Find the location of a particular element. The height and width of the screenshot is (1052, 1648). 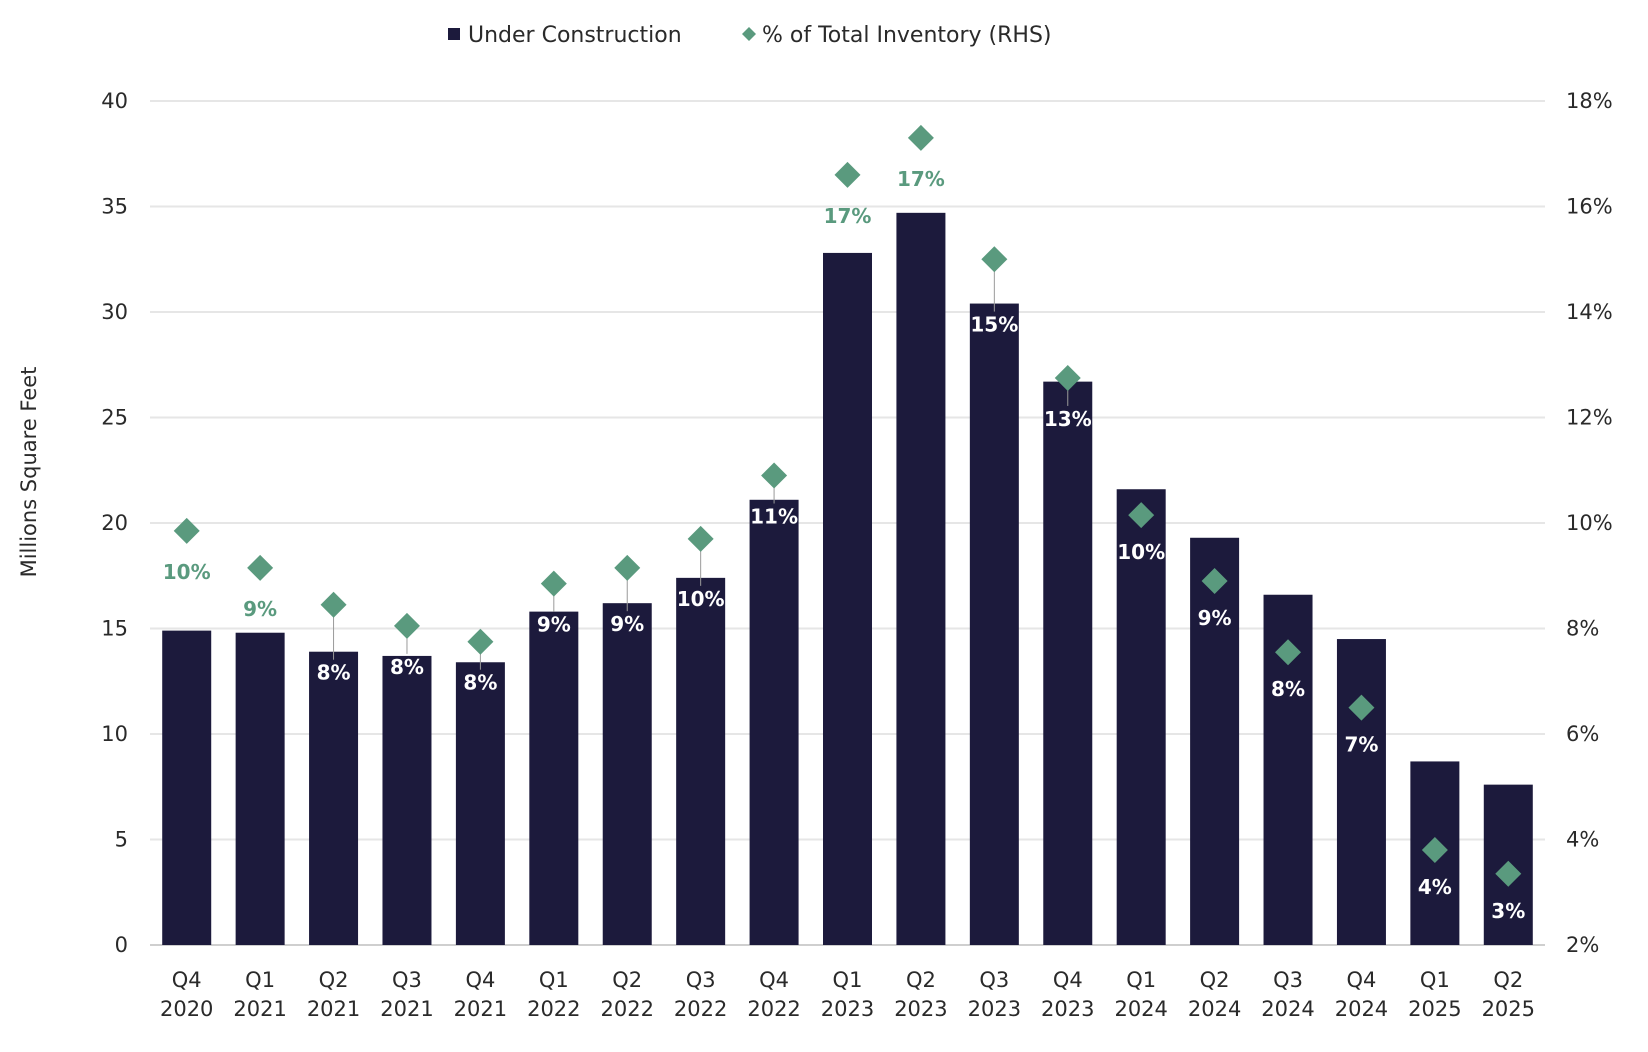

data-label: 4% is located at coordinates (1435, 887).